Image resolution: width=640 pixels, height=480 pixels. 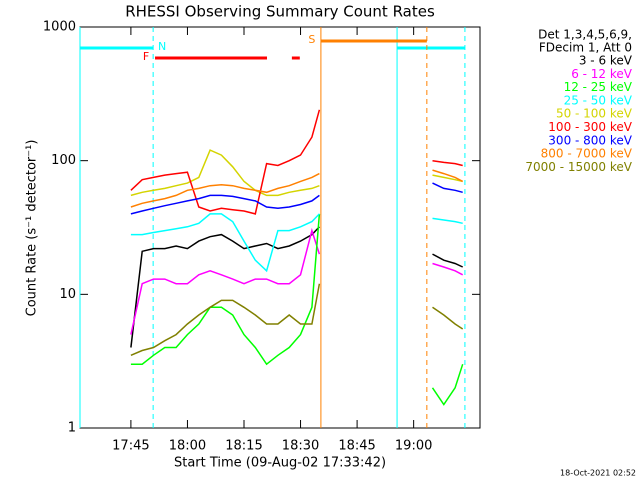 What do you see at coordinates (598, 87) in the screenshot?
I see `legend-entry: 12 - 25 keV` at bounding box center [598, 87].